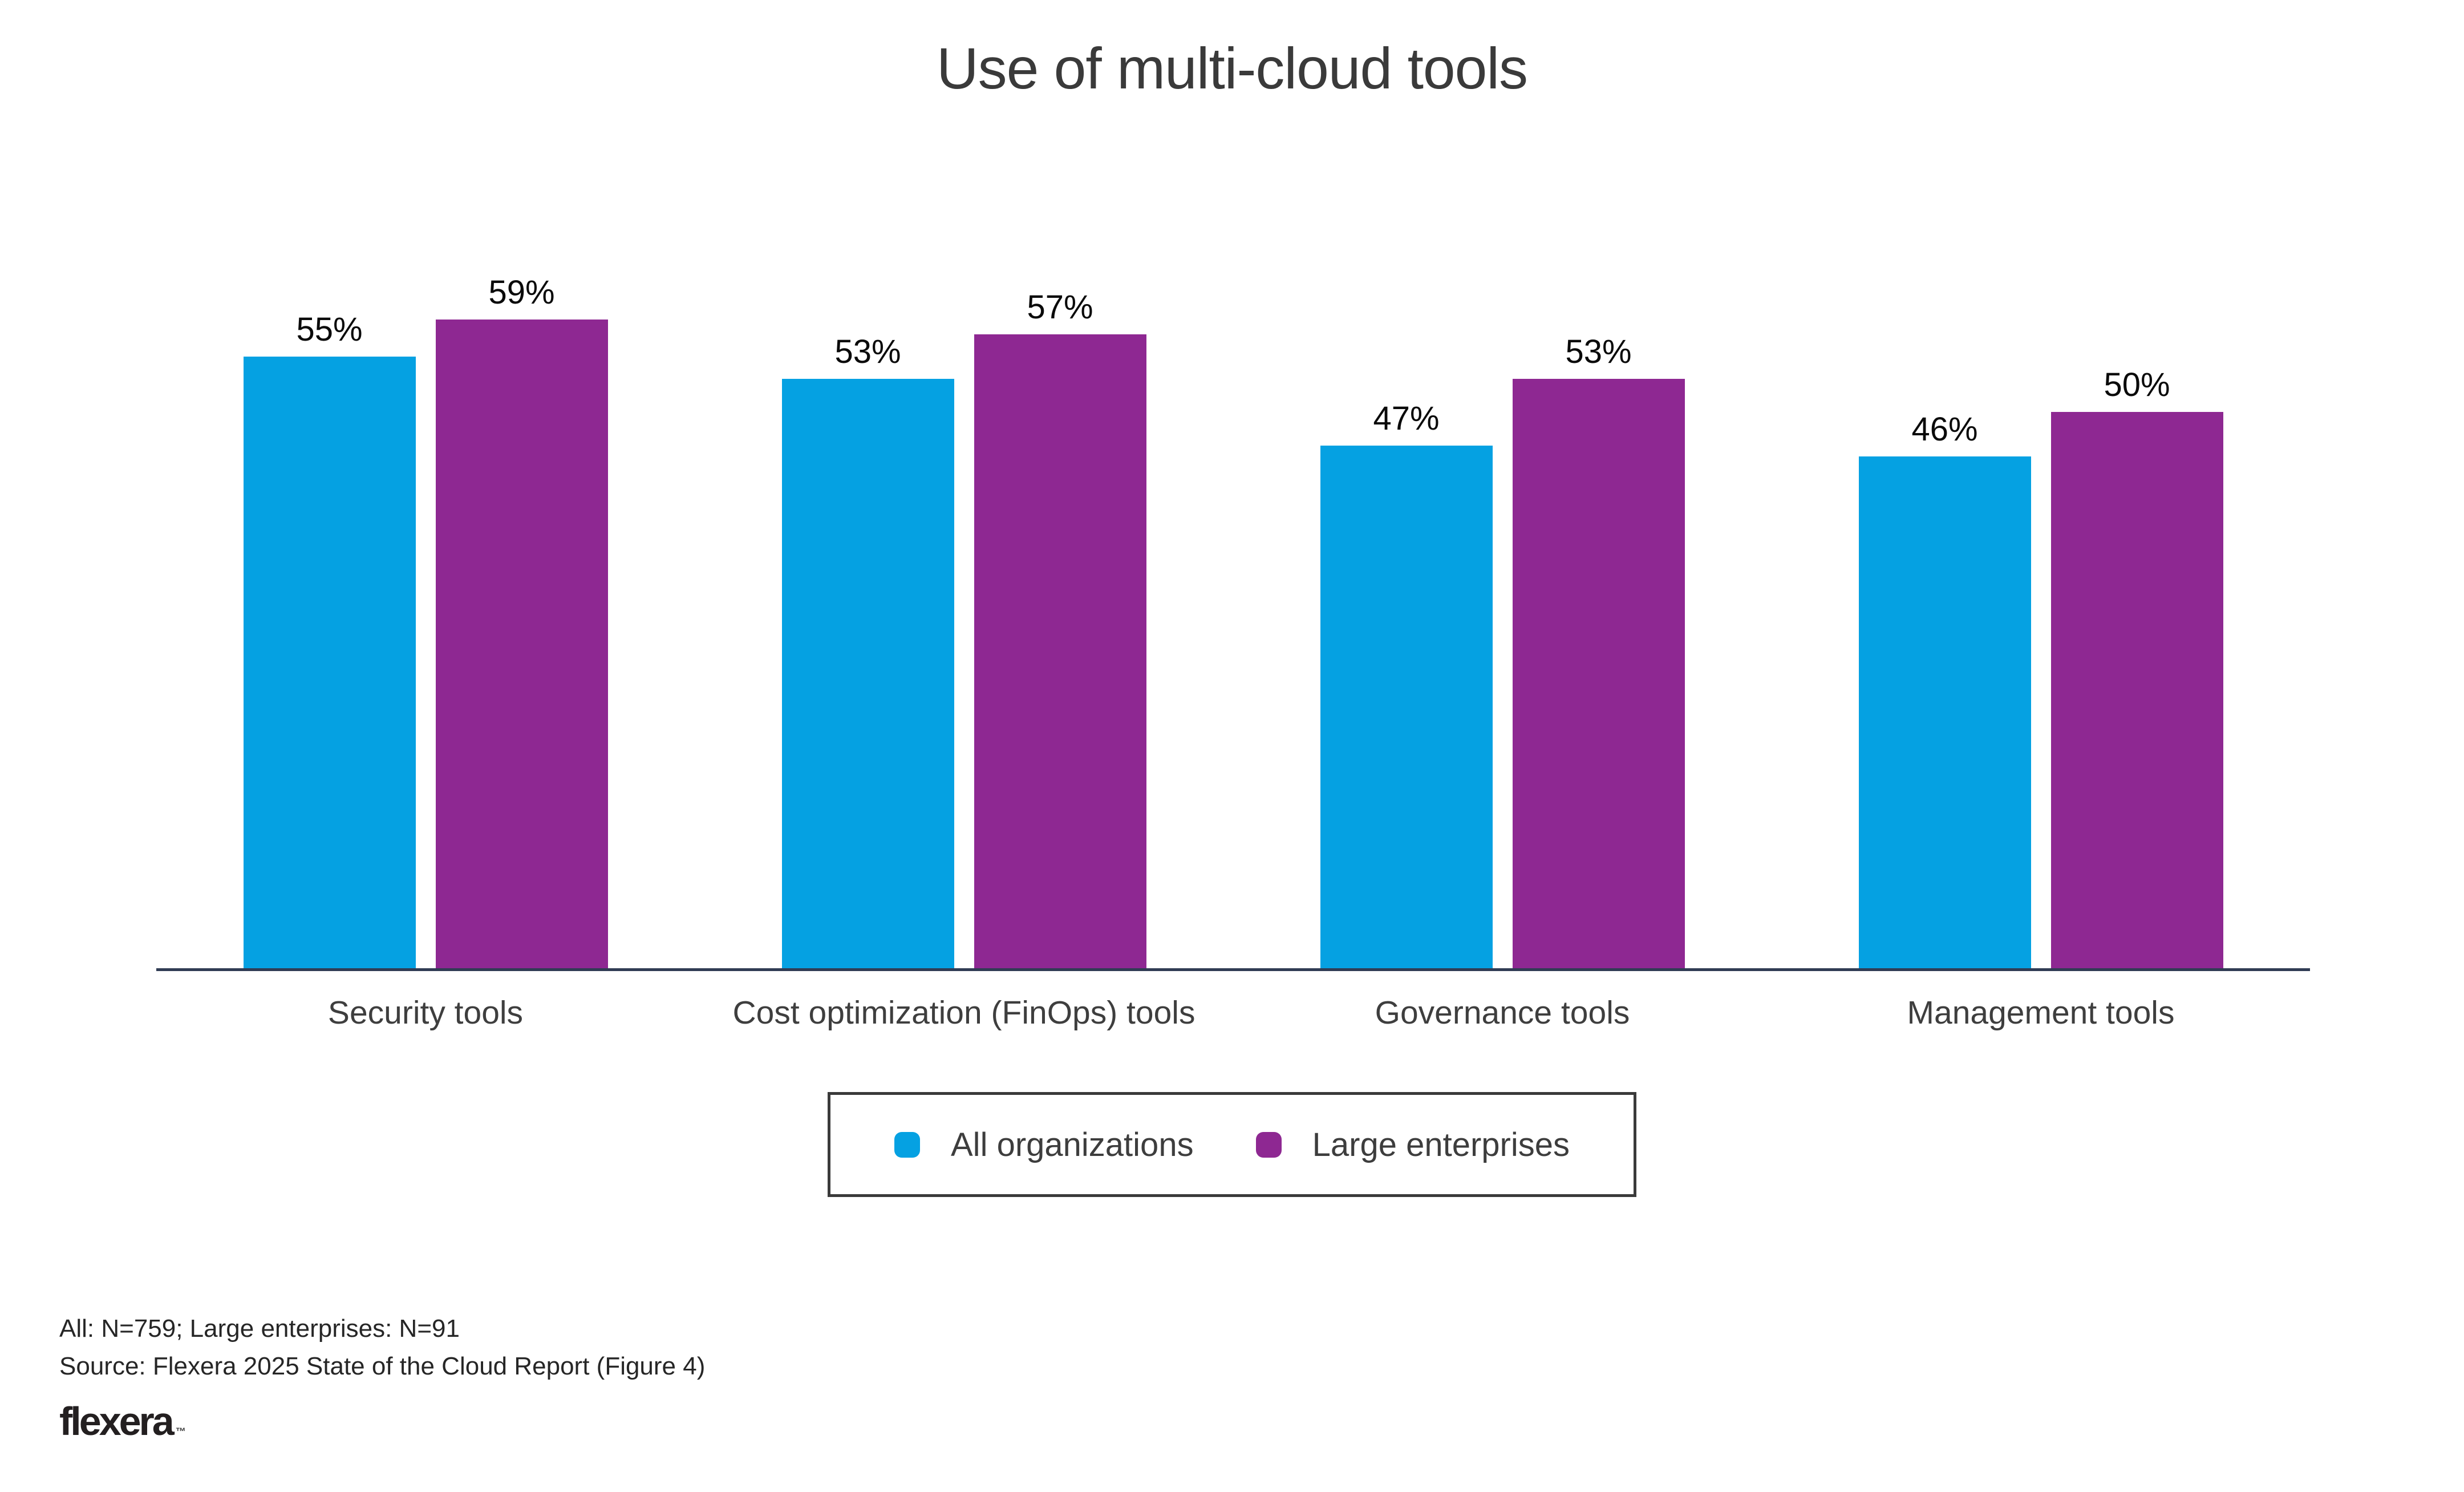 The height and width of the screenshot is (1492, 2464). Describe the element at coordinates (963, 1012) in the screenshot. I see `x-axis-label: Cost optimization (FinOps) tools` at that location.